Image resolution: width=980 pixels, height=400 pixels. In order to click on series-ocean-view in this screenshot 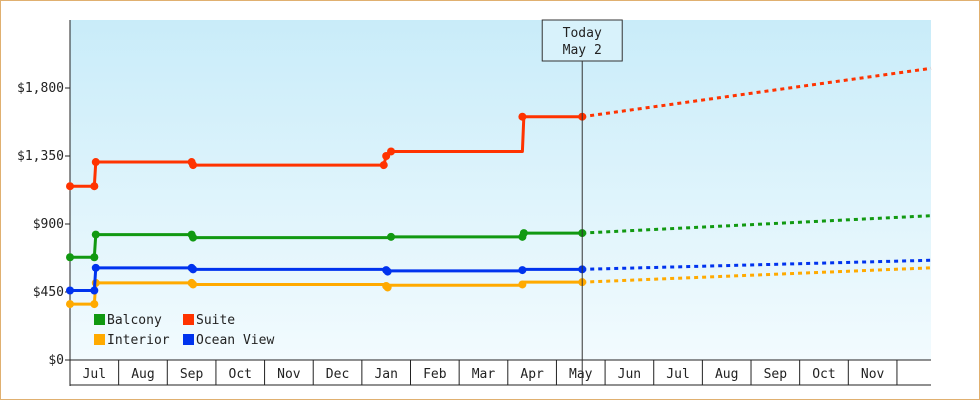, I will do `click(499, 276)`.